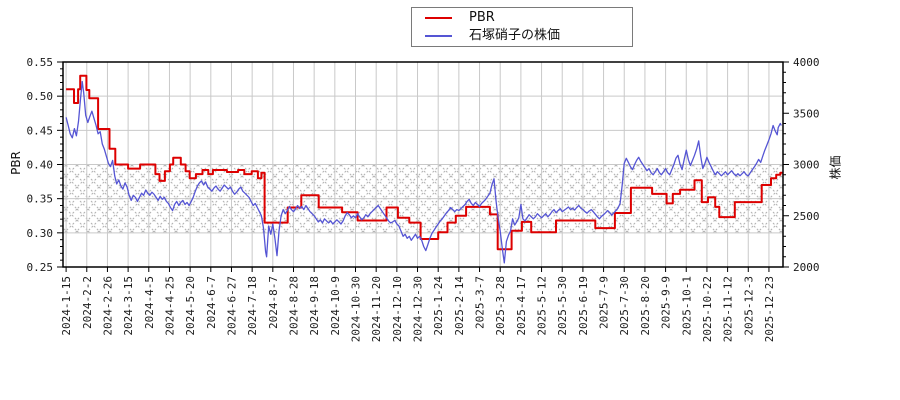 The image size is (900, 400). I want to click on x-axis-date-label: 2025-7-9, so click(604, 302).